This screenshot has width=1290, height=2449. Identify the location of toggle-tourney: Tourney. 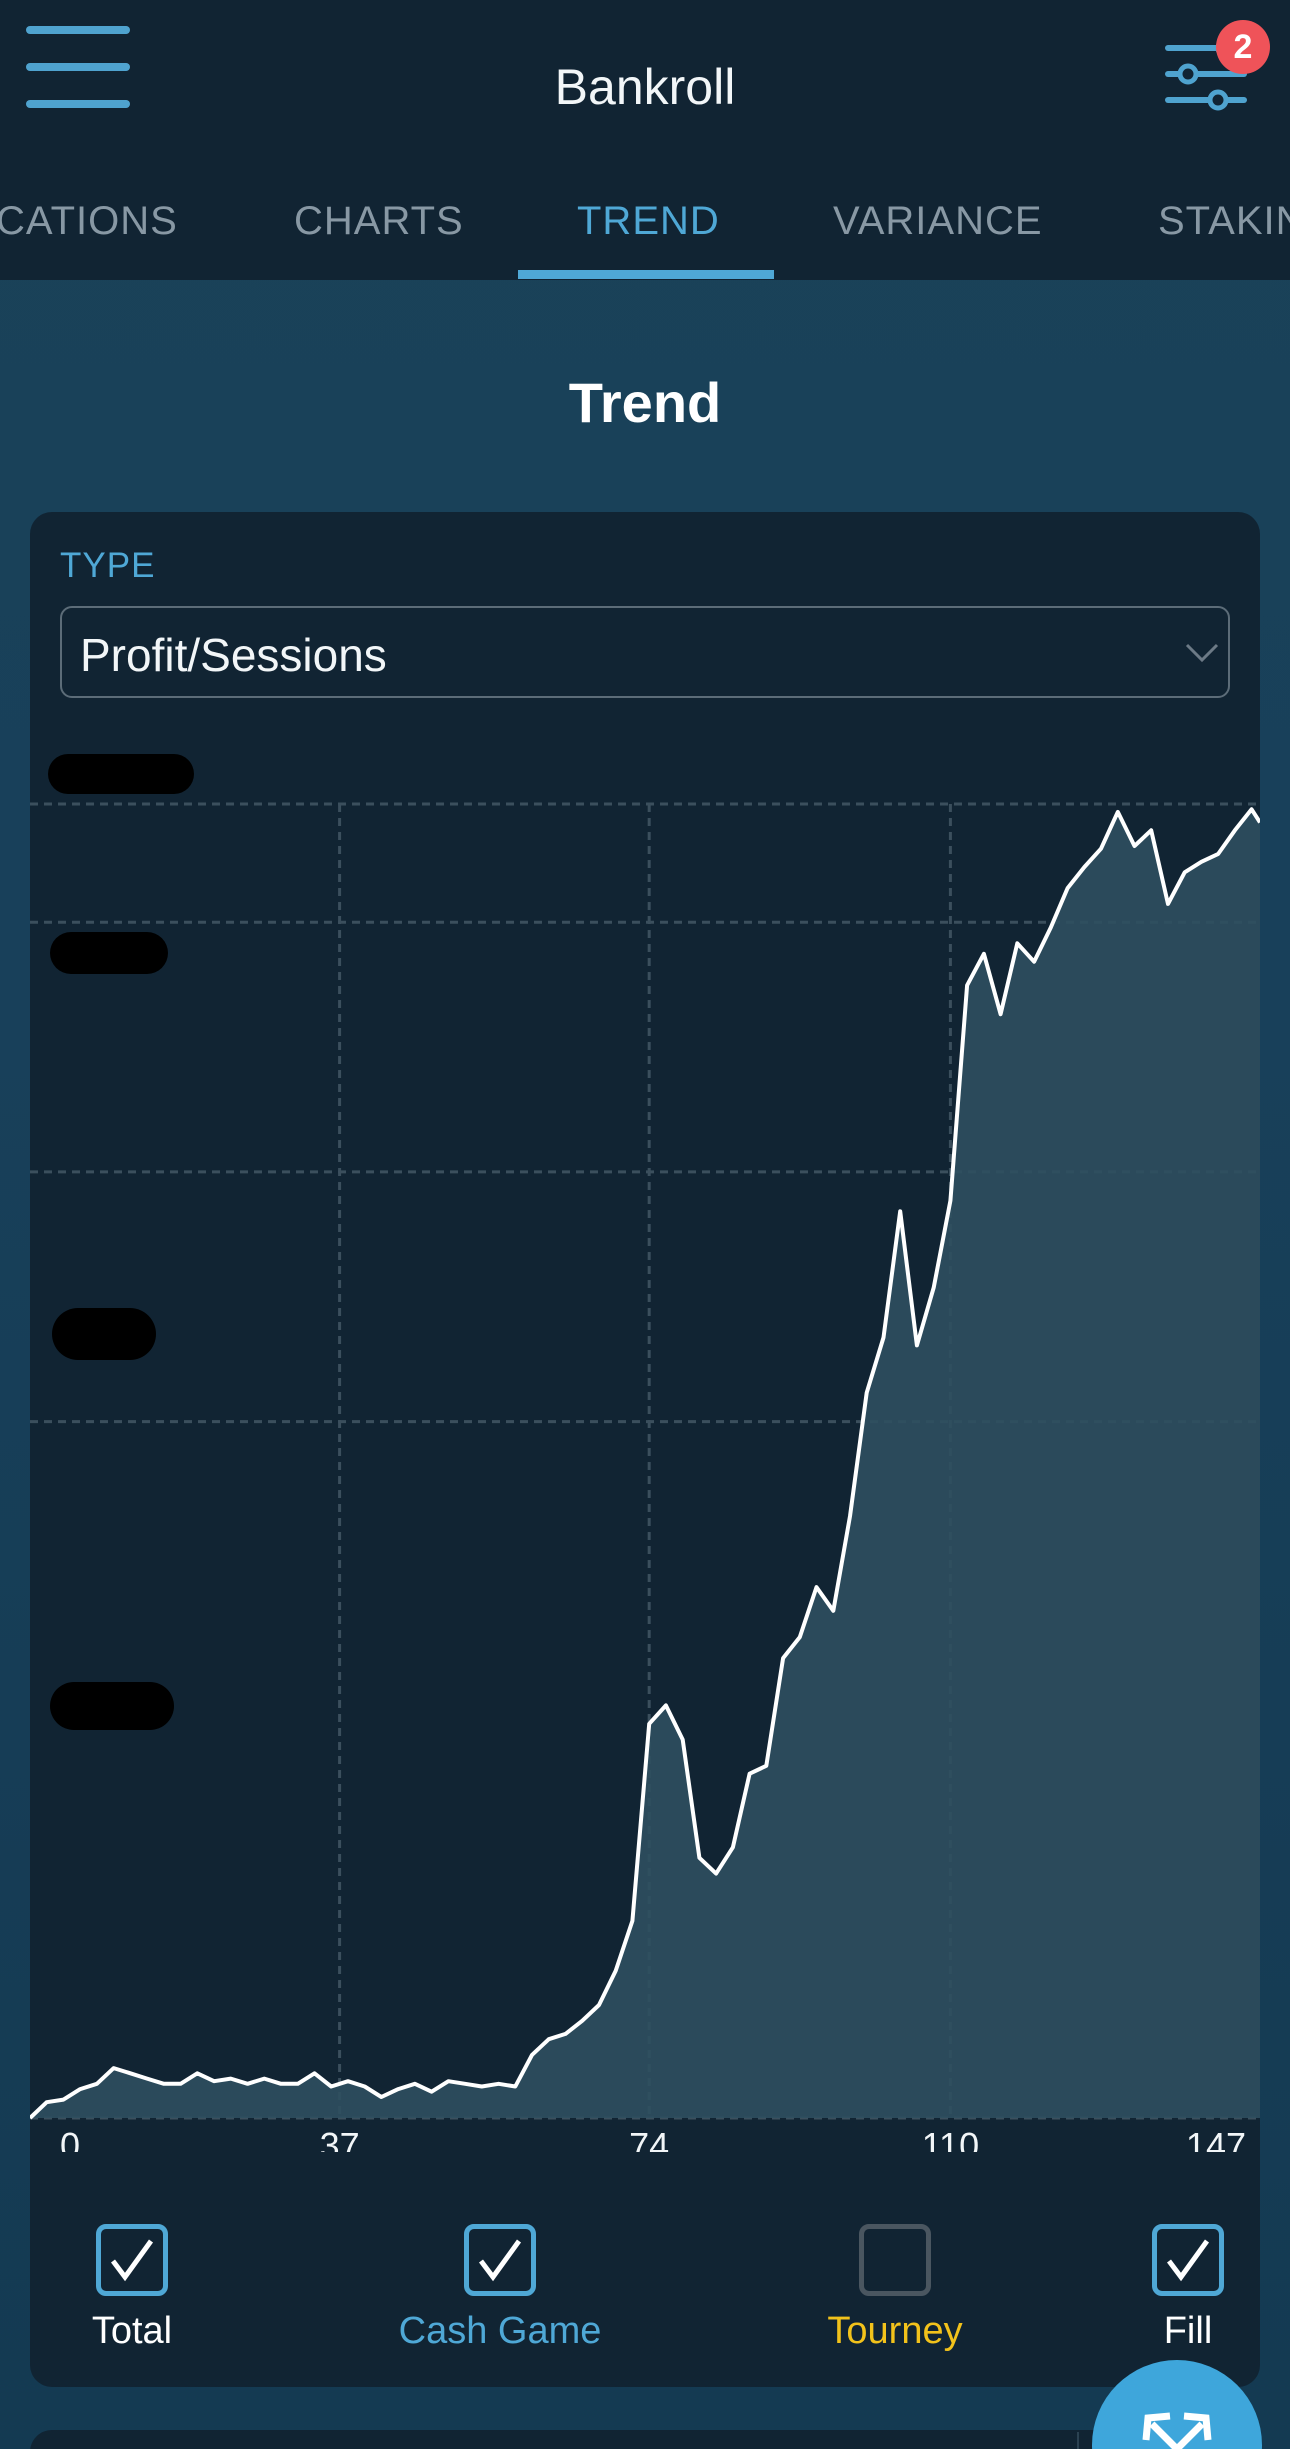
(895, 2288).